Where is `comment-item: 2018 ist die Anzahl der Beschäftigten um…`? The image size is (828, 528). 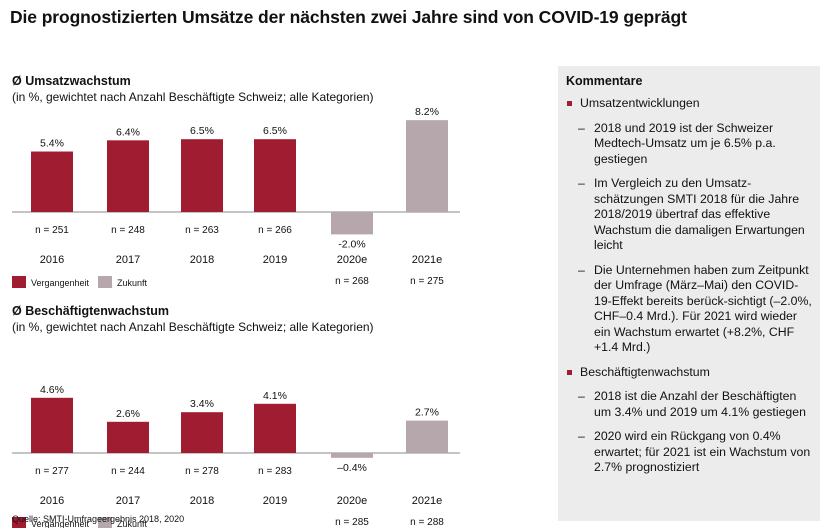 comment-item: 2018 ist die Anzahl der Beschäftigten um… is located at coordinates (690, 404).